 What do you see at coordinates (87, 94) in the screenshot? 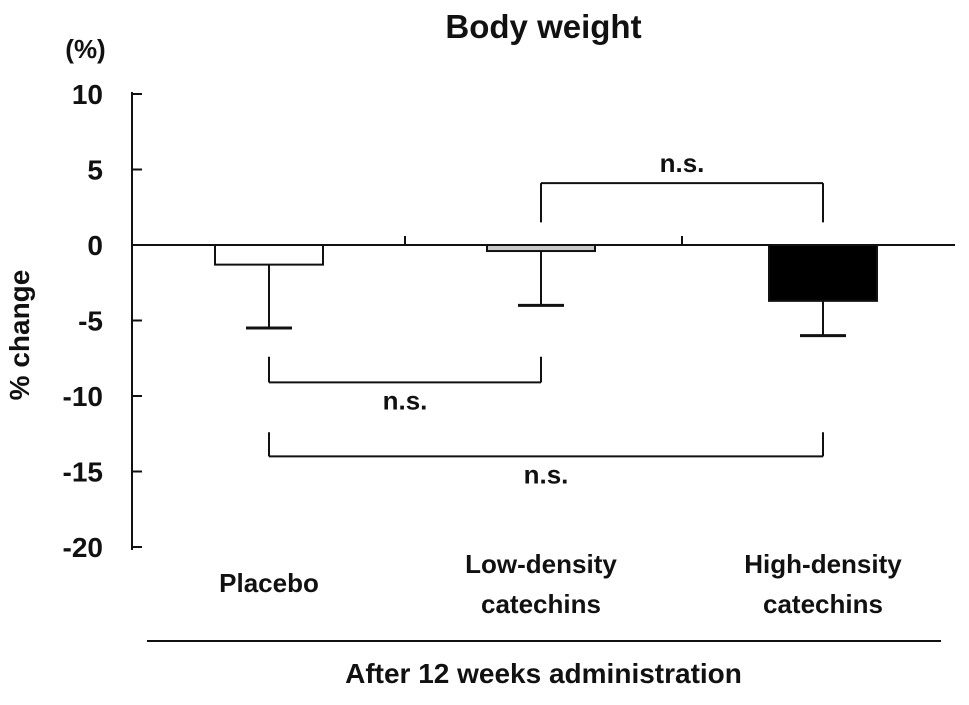
I see `y-tick-label-10: 10` at bounding box center [87, 94].